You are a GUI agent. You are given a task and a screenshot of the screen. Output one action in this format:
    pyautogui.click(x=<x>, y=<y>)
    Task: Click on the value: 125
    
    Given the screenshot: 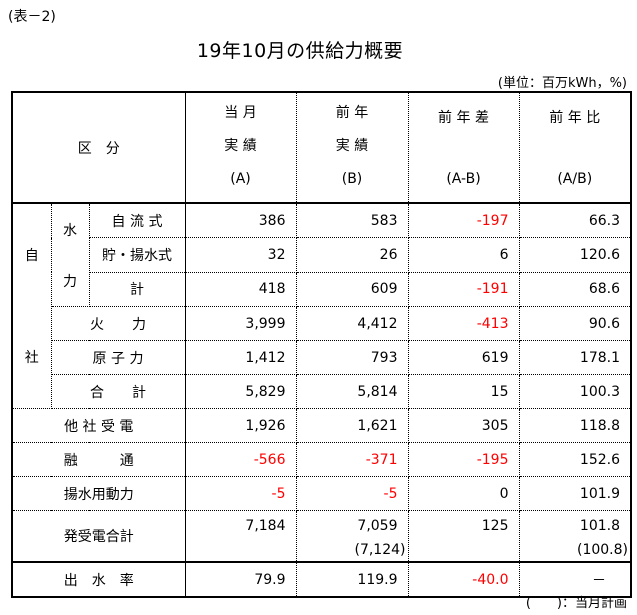 What is the action you would take?
    pyautogui.click(x=495, y=526)
    